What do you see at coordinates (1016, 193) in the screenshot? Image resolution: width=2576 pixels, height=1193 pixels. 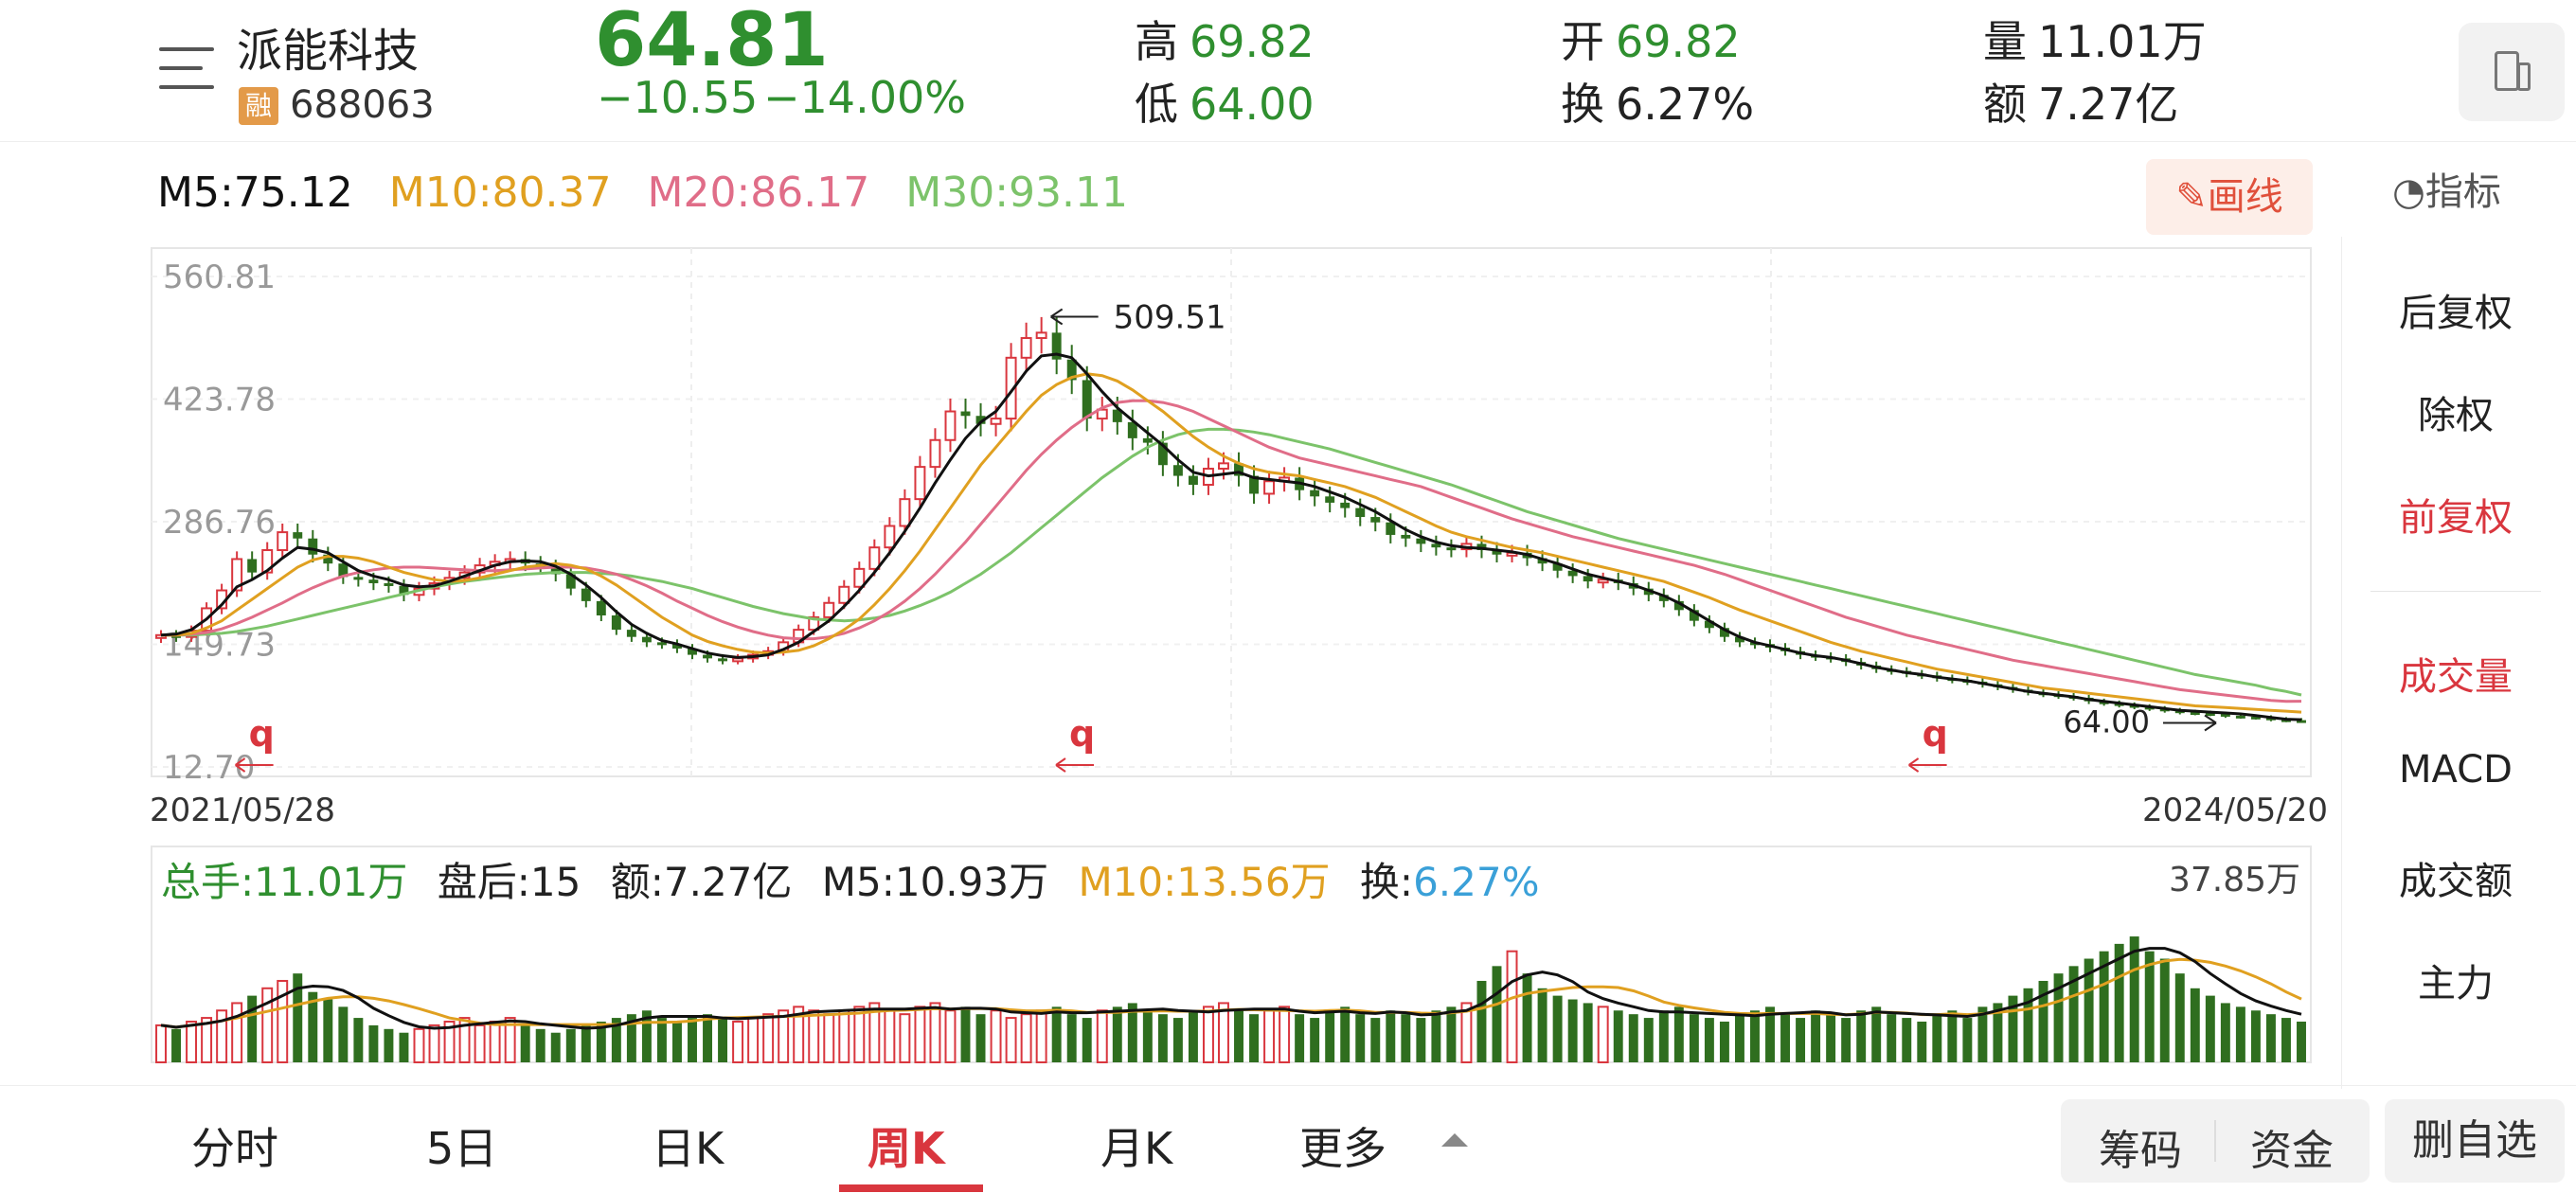 I see `ma30-label: M30:93.11` at bounding box center [1016, 193].